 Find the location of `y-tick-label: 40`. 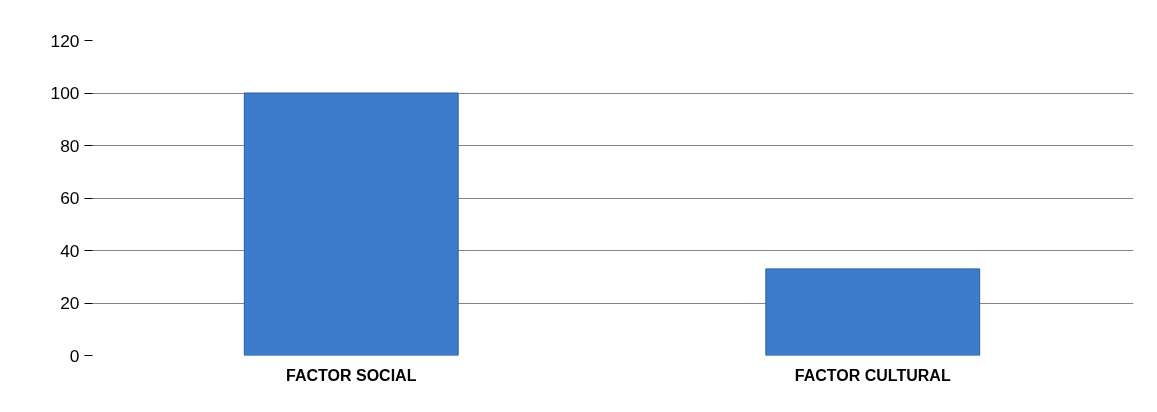

y-tick-label: 40 is located at coordinates (70, 250).